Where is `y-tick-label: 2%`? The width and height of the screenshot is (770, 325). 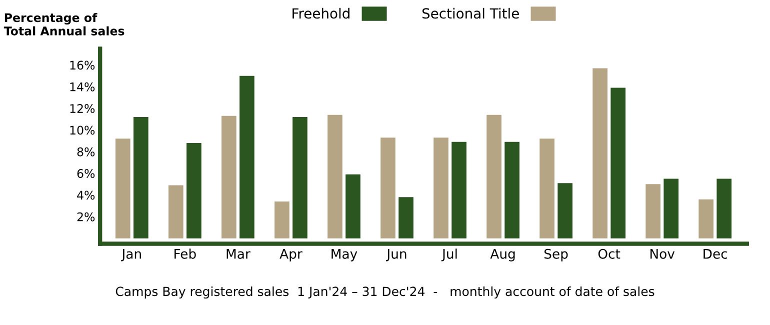 y-tick-label: 2% is located at coordinates (86, 217).